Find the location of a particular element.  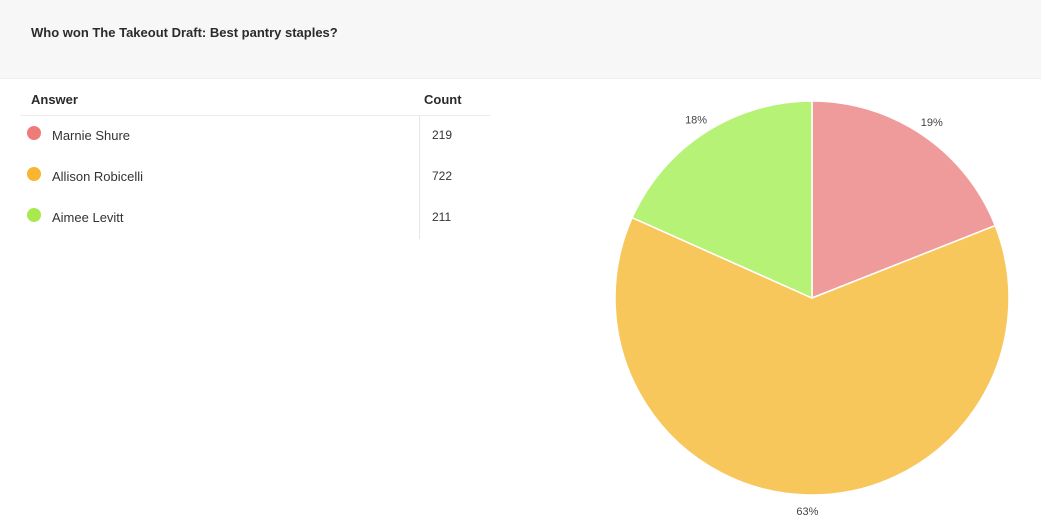

pie-percent-label: 18% is located at coordinates (696, 120).